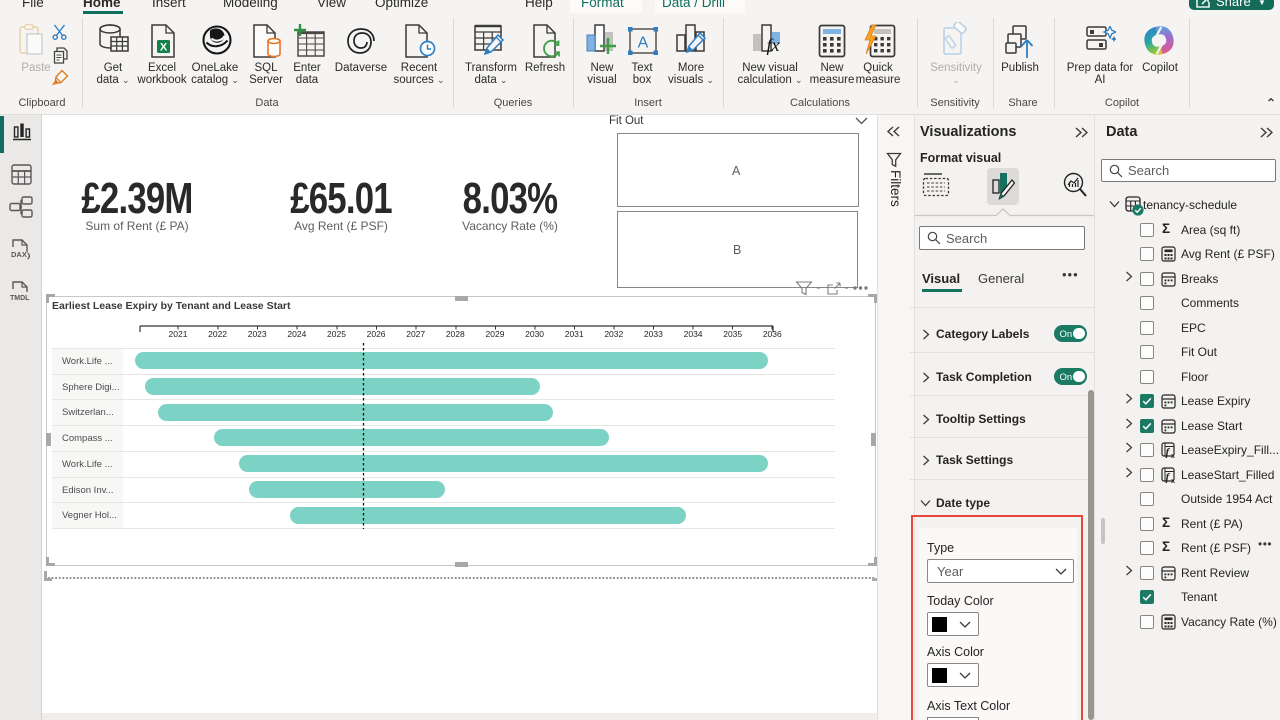 The height and width of the screenshot is (720, 1280). I want to click on svg-text: X, so click(164, 48).